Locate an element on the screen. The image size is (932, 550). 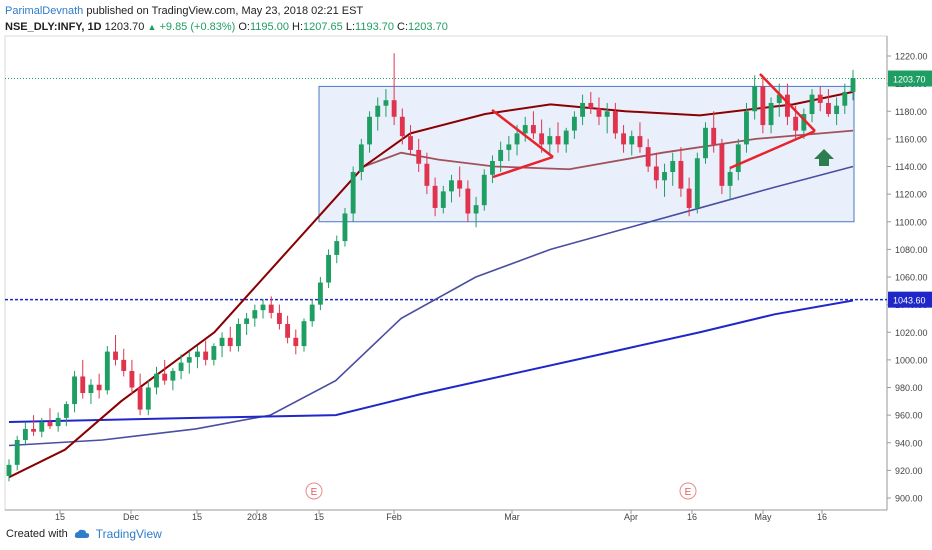
x-tick-label: 16 is located at coordinates (692, 517).